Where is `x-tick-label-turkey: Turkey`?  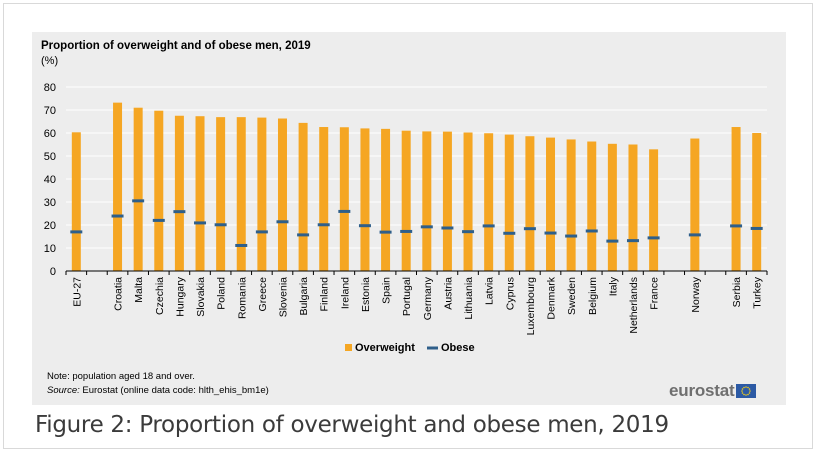
x-tick-label-turkey: Turkey is located at coordinates (758, 292).